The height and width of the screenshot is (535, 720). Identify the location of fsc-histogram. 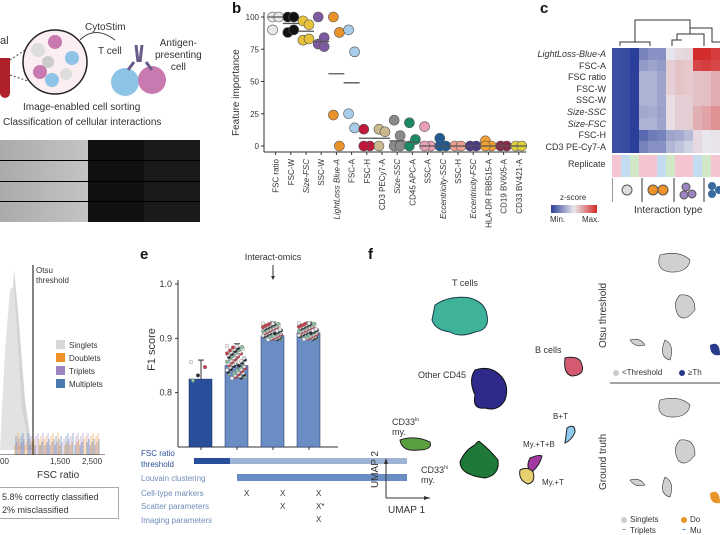
(52, 360).